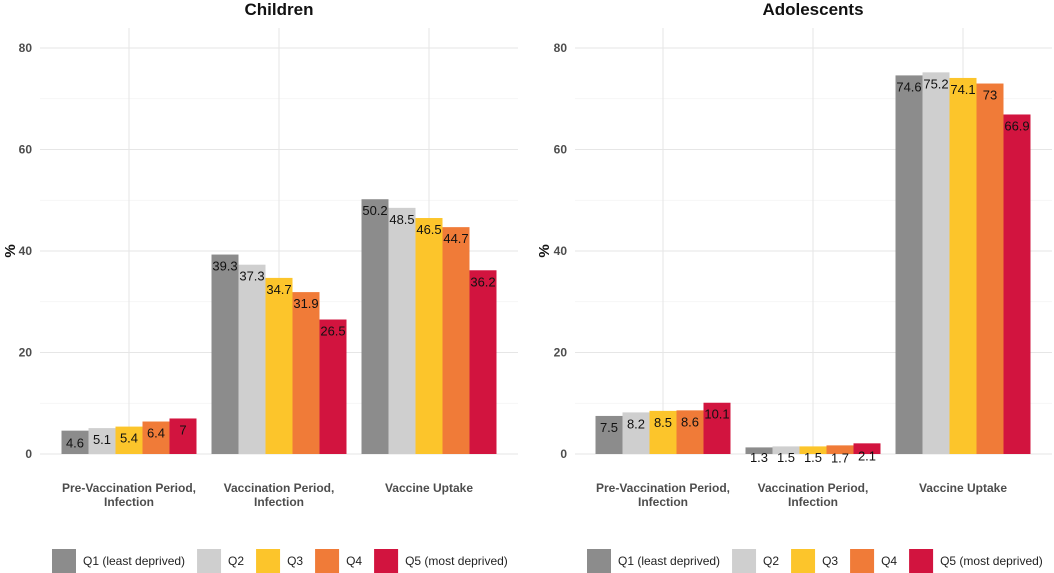 This screenshot has height=573, width=1054. I want to click on bar-q2-cat1, so click(102, 441).